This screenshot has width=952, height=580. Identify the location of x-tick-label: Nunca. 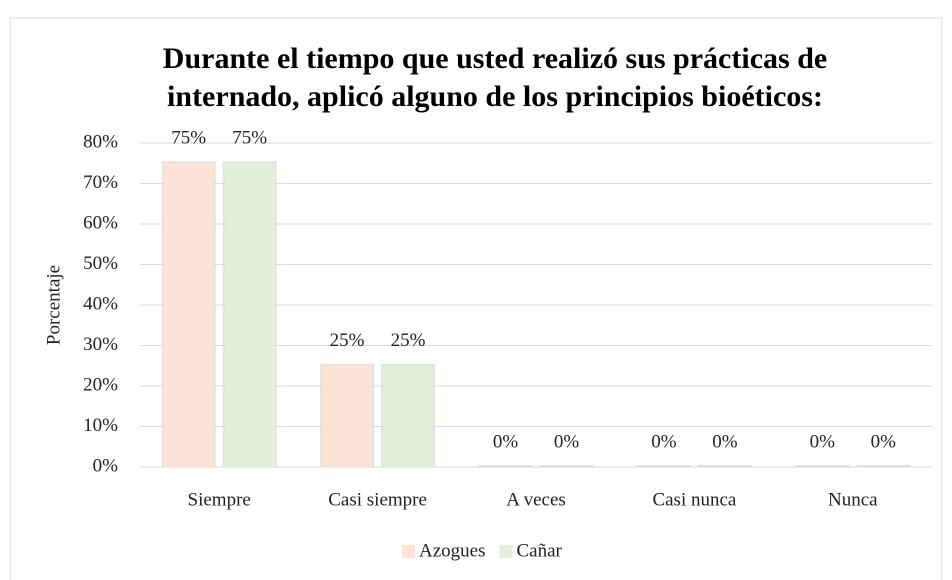
(853, 499).